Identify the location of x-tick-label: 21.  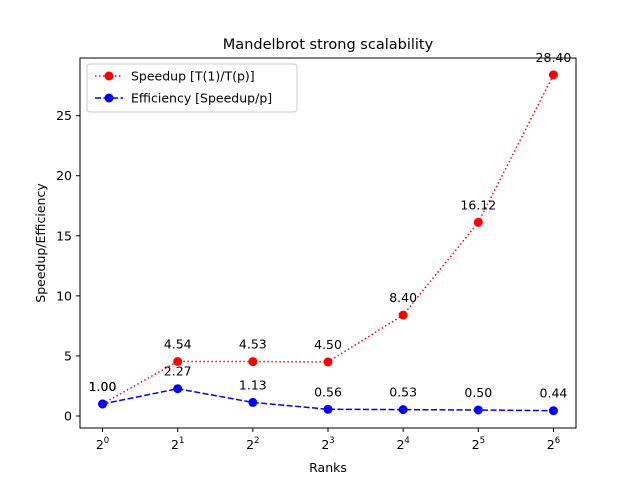
(177, 444).